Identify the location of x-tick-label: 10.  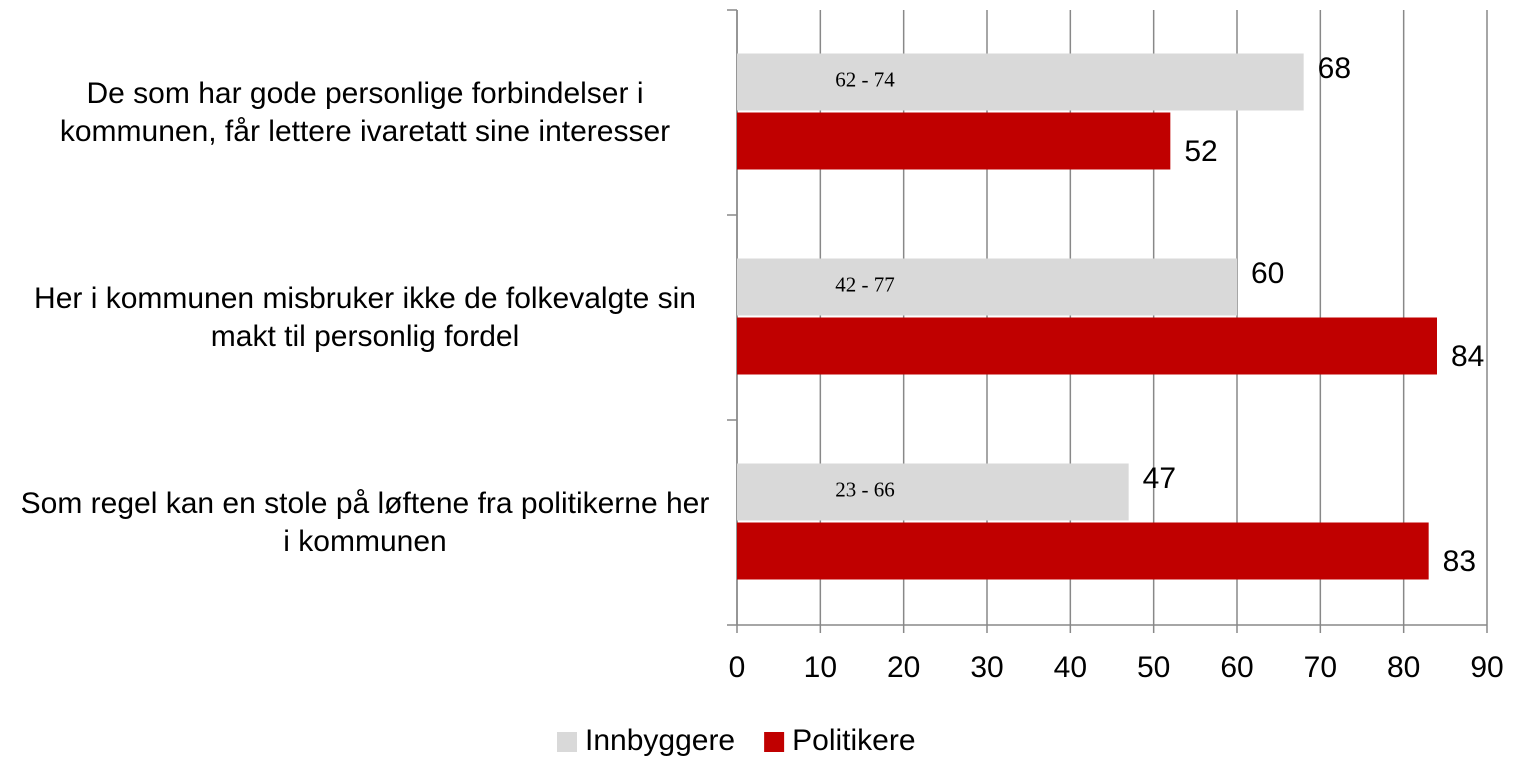
(820, 667).